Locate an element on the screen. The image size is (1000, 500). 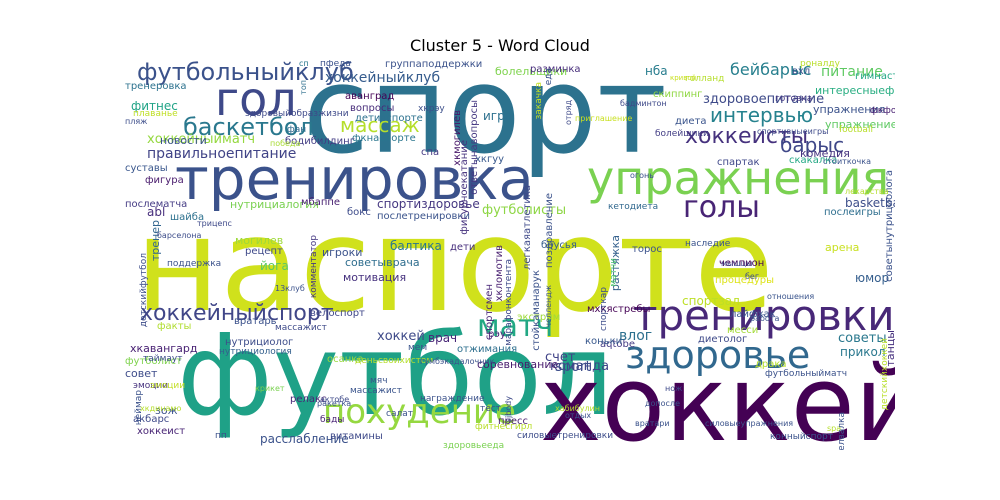
word-cloud-word: наследие is located at coordinates (708, 244).